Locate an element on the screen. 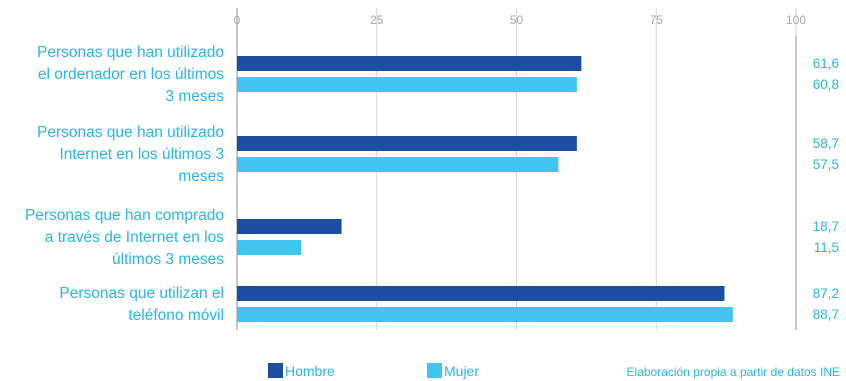  legend-label: Mujer is located at coordinates (461, 371).